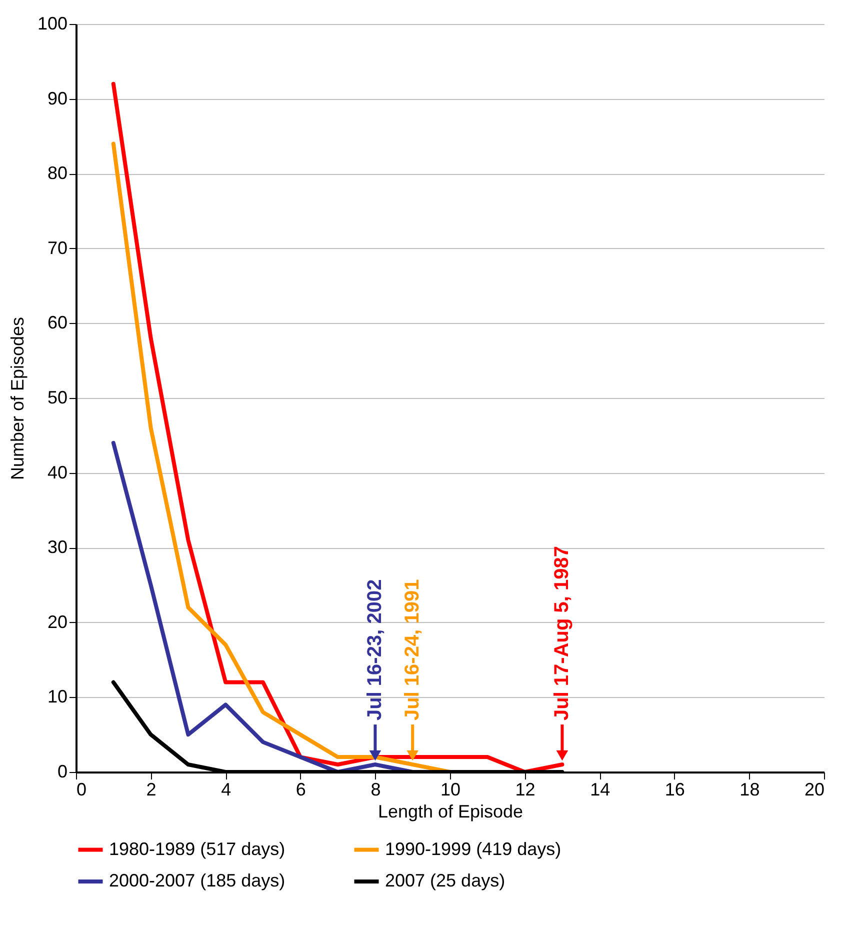 This screenshot has width=863, height=940. Describe the element at coordinates (814, 790) in the screenshot. I see `x-tick-label: 20` at that location.